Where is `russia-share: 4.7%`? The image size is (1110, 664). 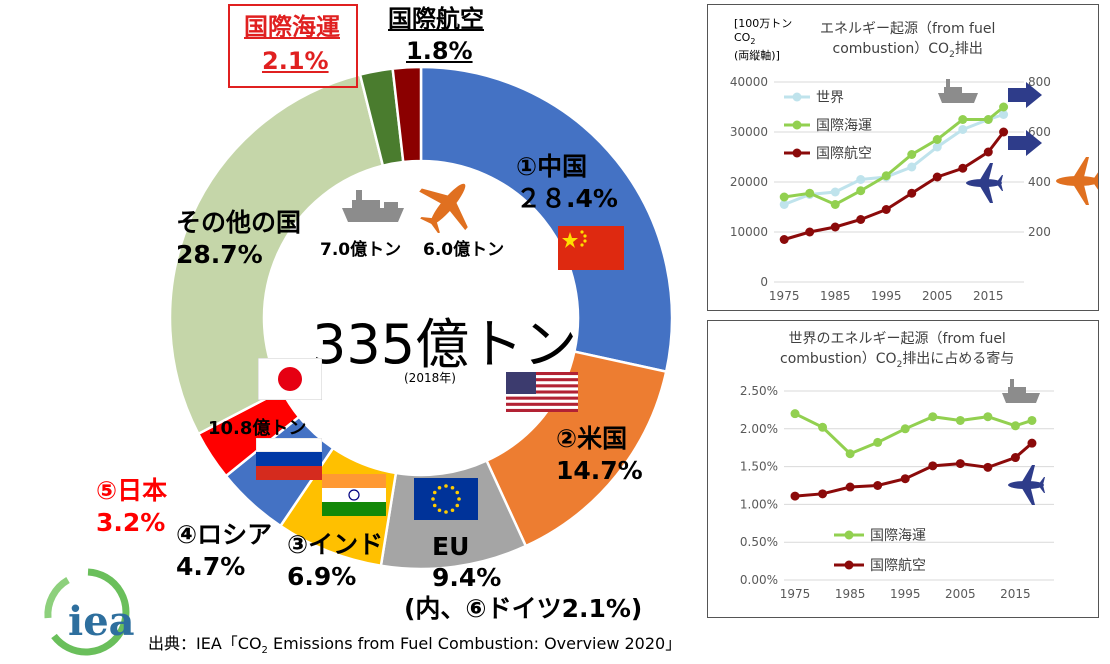 russia-share: 4.7% is located at coordinates (211, 566).